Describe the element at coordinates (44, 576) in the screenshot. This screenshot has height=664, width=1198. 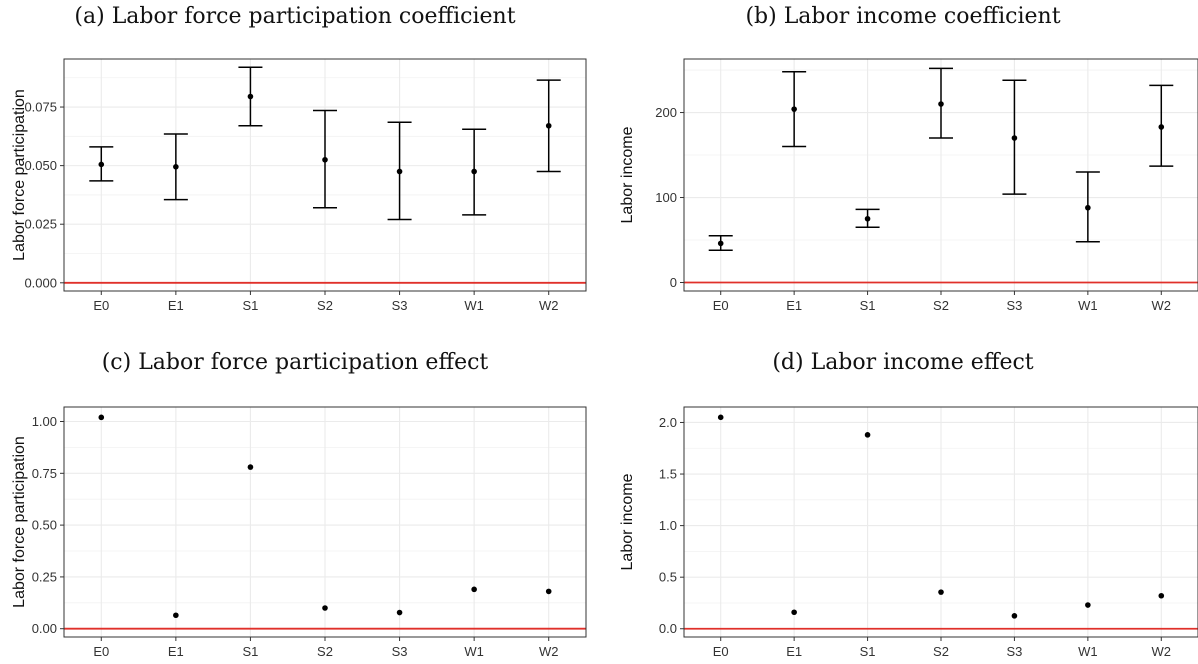
I see `y-tick-label: 0.25` at that location.